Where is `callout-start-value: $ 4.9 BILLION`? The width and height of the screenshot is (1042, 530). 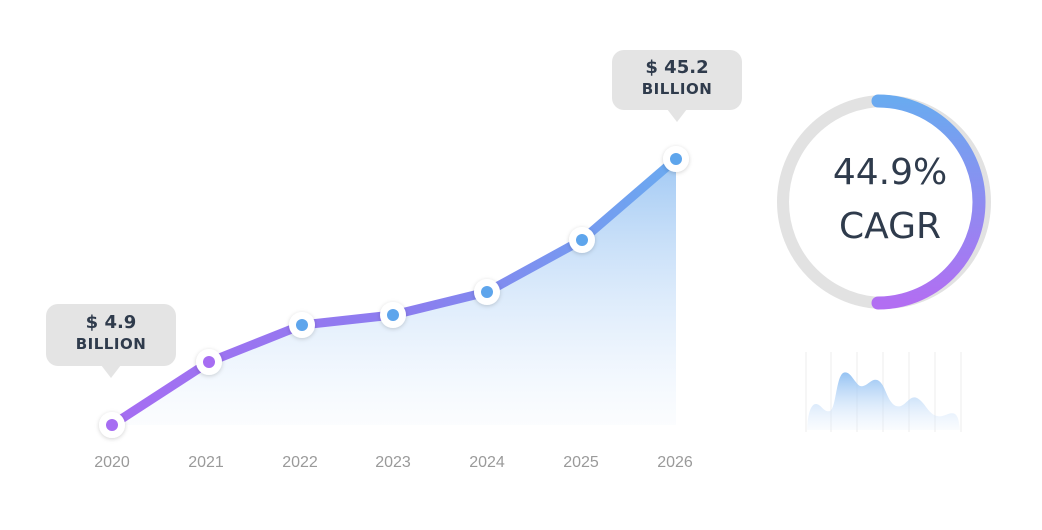 callout-start-value: $ 4.9 BILLION is located at coordinates (111, 341).